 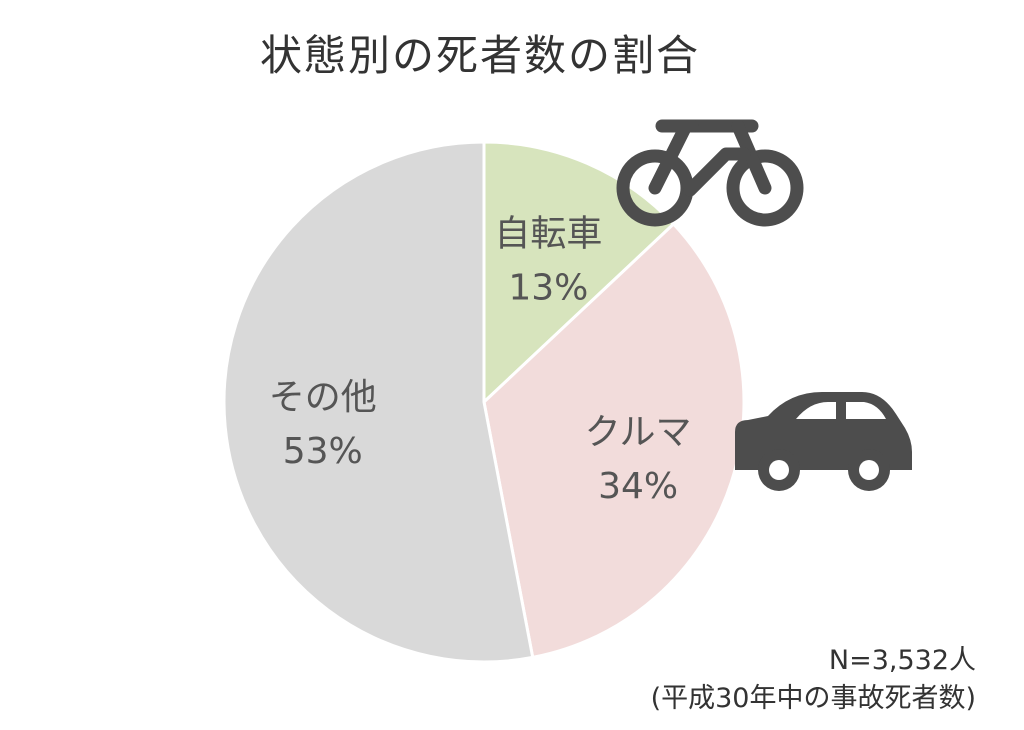 What do you see at coordinates (638, 486) in the screenshot?
I see `slice-percent: 34%` at bounding box center [638, 486].